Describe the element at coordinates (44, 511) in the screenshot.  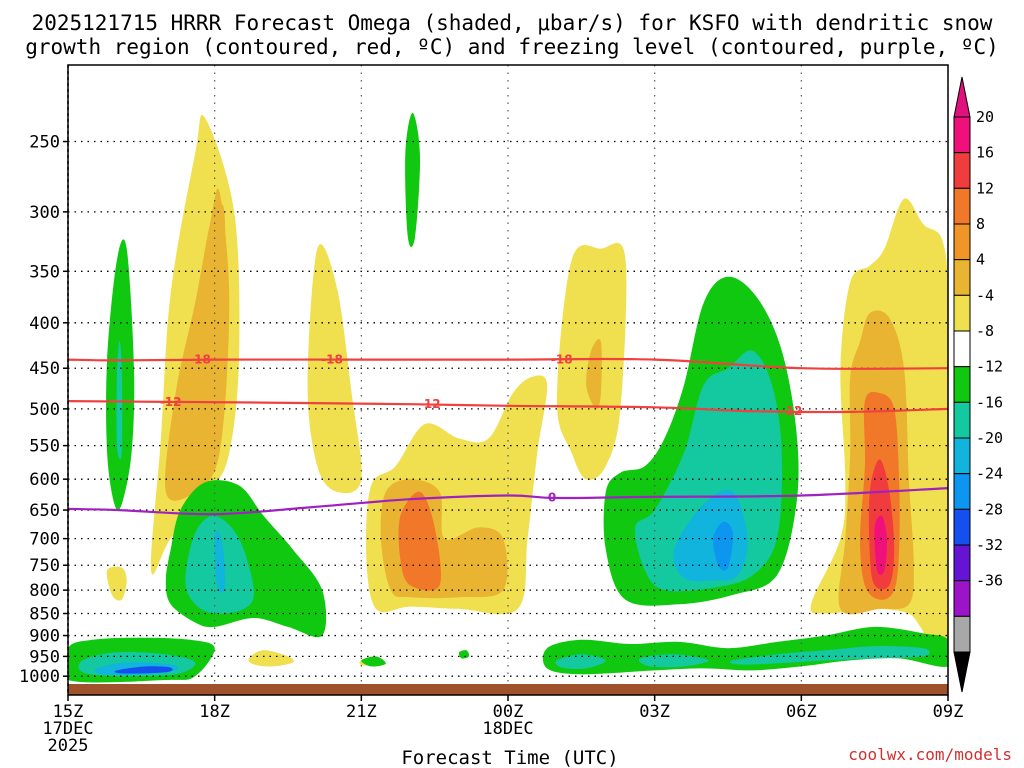
I see `y-tick-label-650: 650` at that location.